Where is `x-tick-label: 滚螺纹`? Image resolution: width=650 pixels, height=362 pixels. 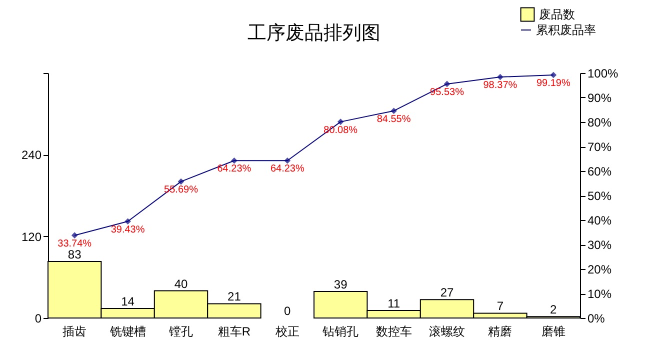 x-tick-label: 滚螺纹 is located at coordinates (447, 331).